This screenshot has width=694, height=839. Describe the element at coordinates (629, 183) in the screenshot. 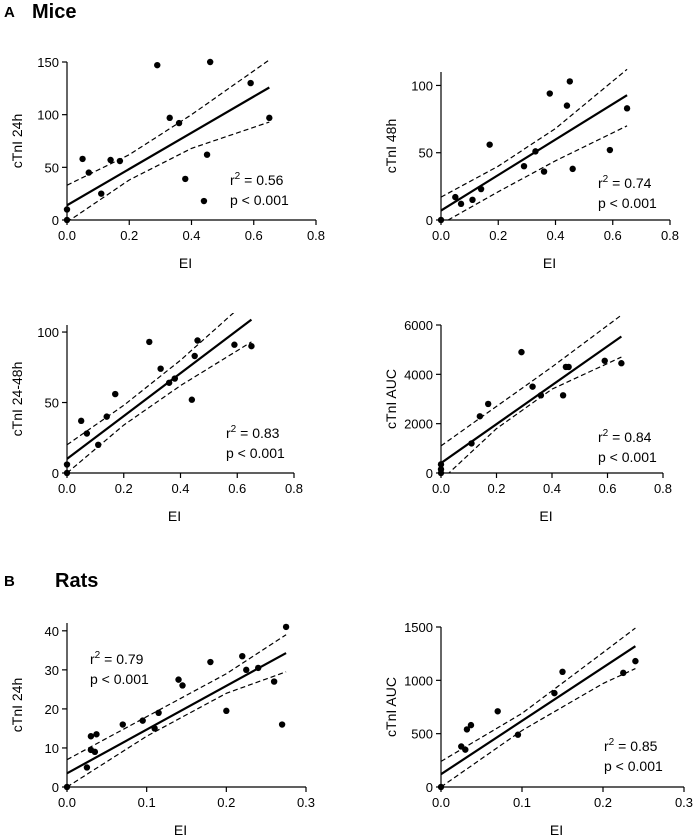

I see `r-squared-value: = 0.74` at that location.